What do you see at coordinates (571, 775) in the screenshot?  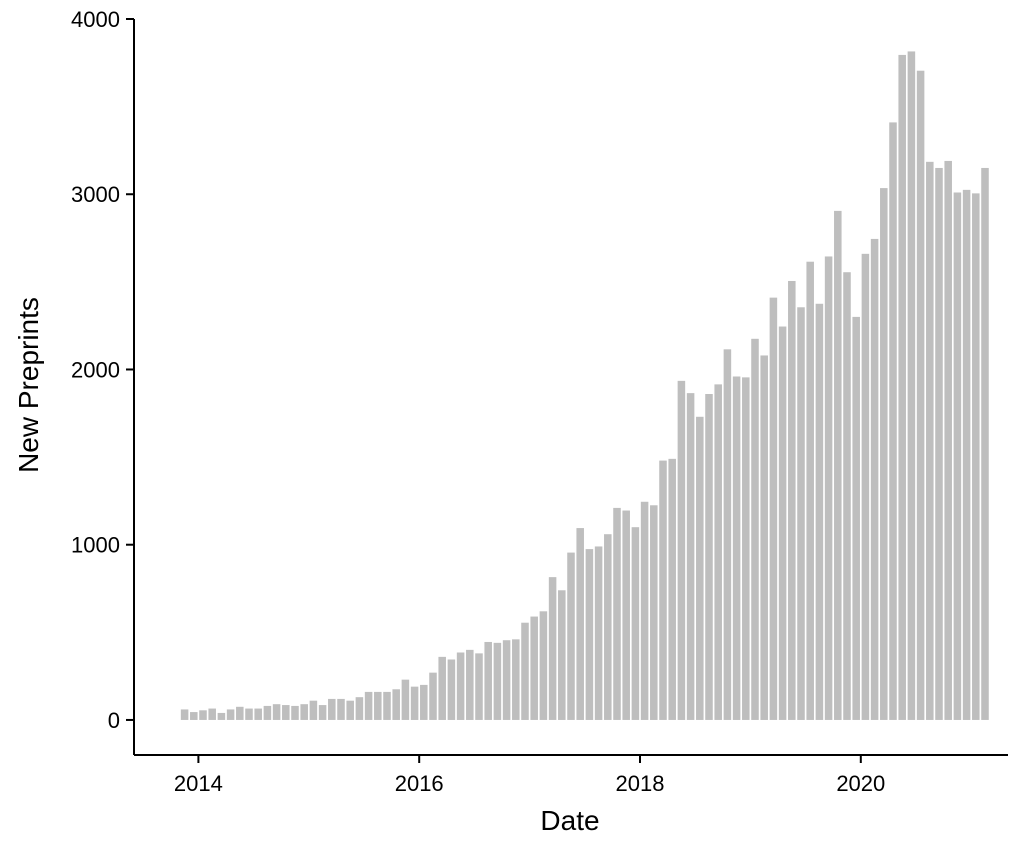 I see `x-axis: 2014 2016 2018 2020` at bounding box center [571, 775].